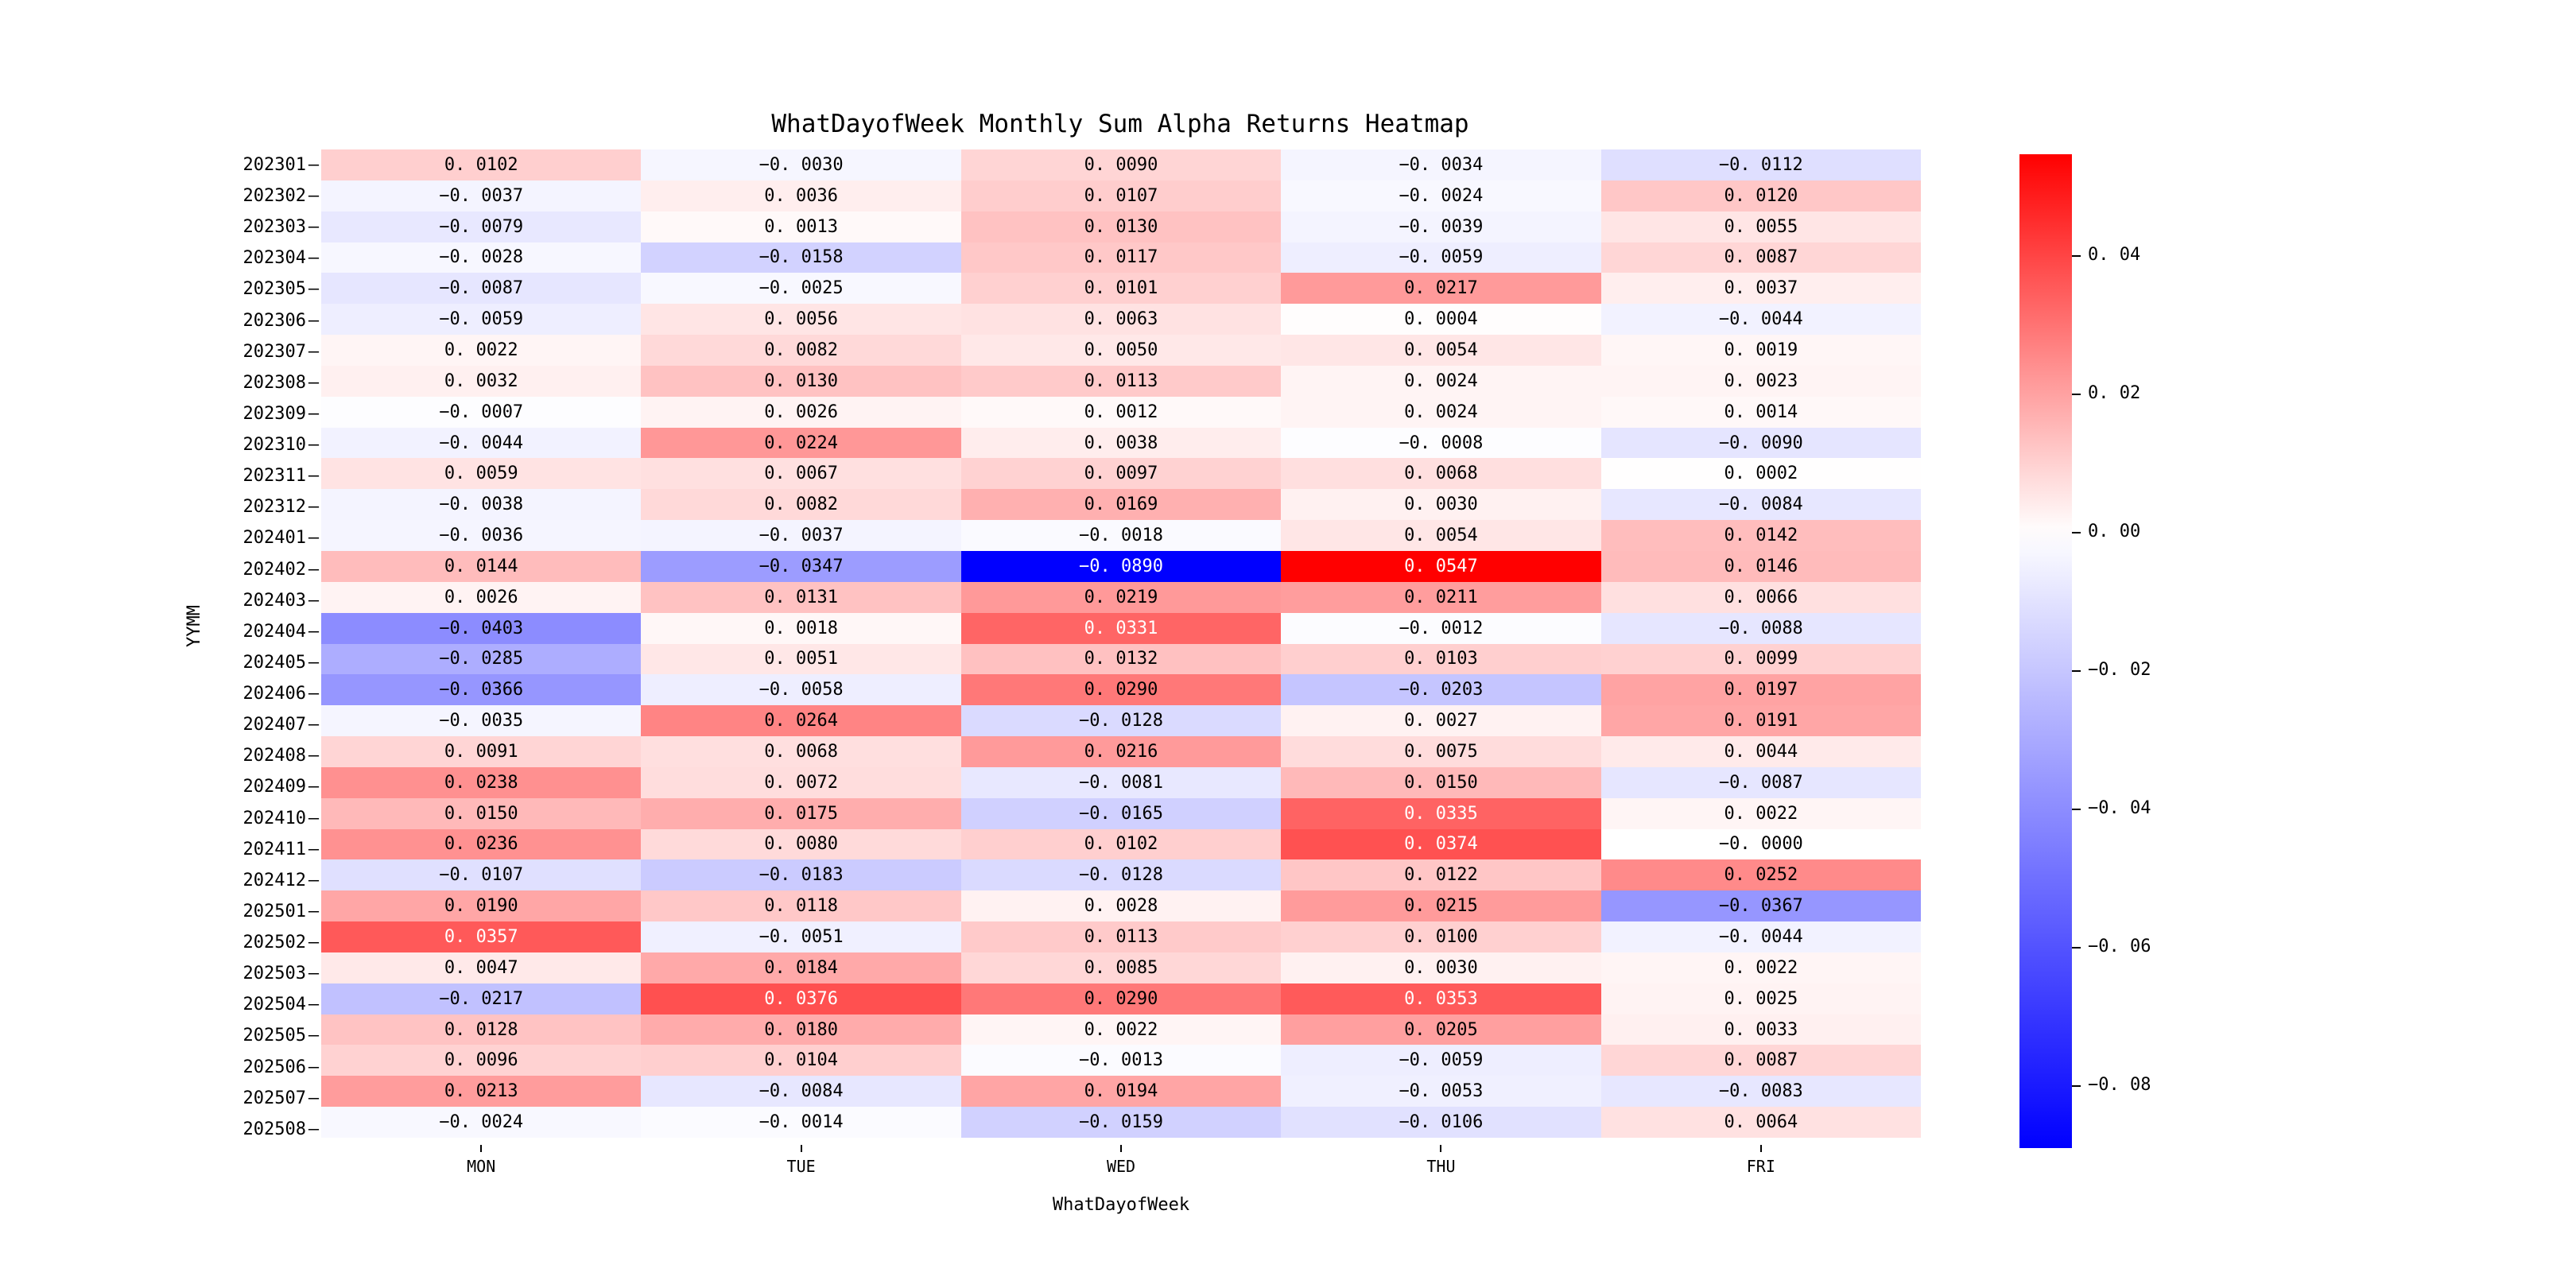 The width and height of the screenshot is (2576, 1288). I want to click on y-axis-tick-label: 202404, so click(274, 631).